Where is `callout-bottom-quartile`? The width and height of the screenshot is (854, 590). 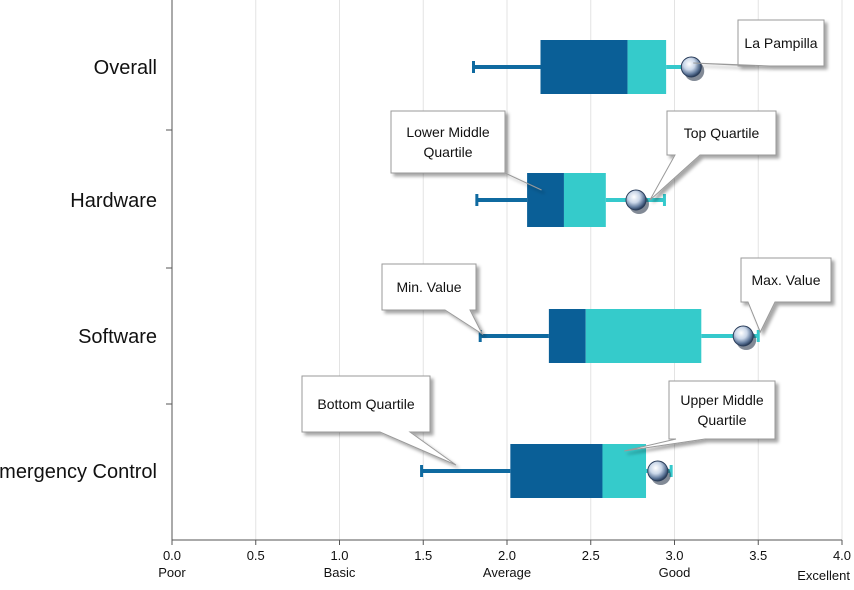
callout-bottom-quartile is located at coordinates (379, 420).